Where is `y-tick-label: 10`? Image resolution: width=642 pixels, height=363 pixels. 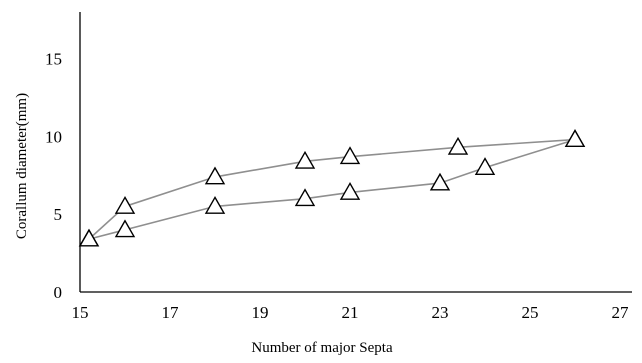
y-tick-label: 10 is located at coordinates (53, 136).